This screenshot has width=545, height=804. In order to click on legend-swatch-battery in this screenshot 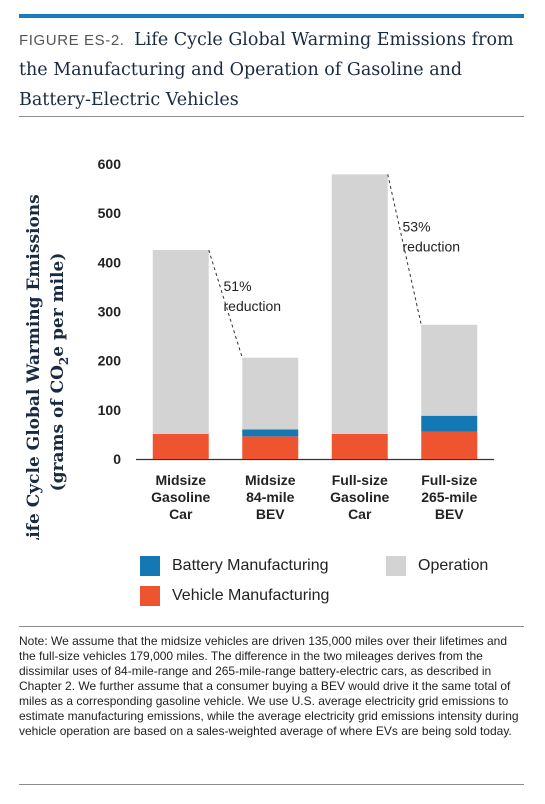, I will do `click(150, 566)`.